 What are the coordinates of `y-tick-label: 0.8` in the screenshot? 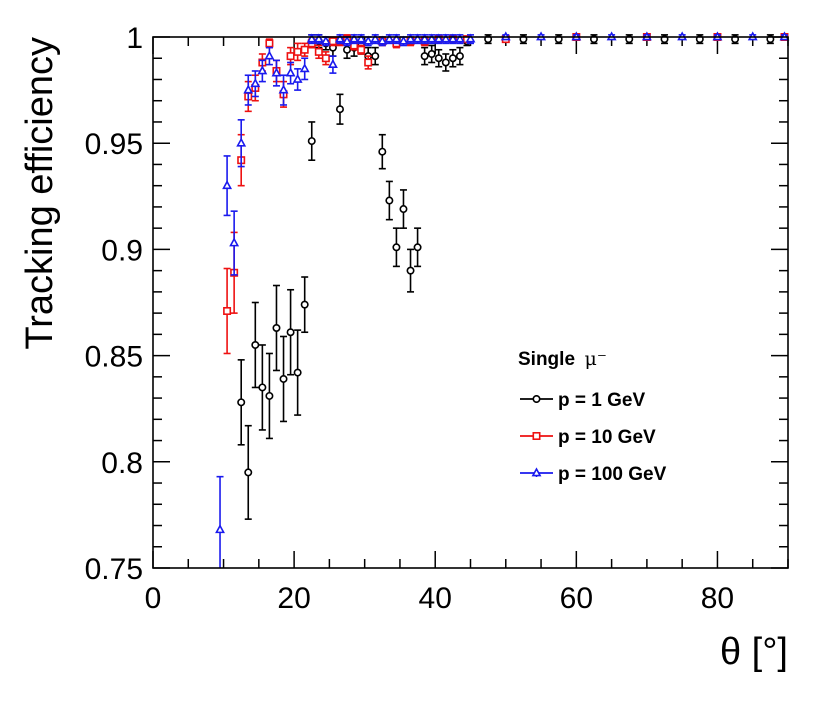 It's located at (122, 463).